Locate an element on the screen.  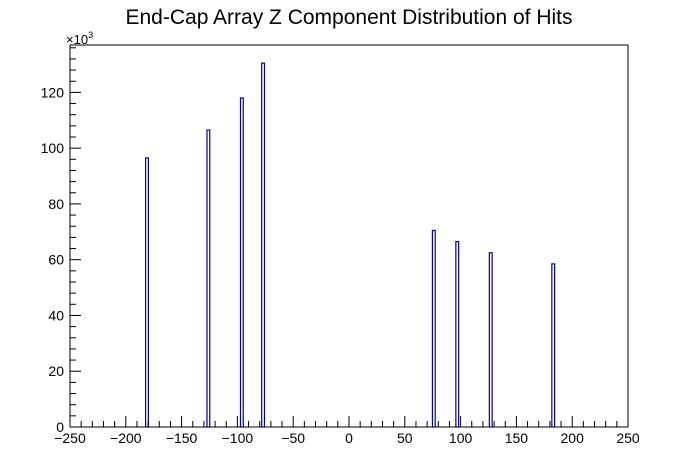
x-axis: −250 −200 −150 −100 −50 0 50 100 150 200 250 is located at coordinates (347, 431).